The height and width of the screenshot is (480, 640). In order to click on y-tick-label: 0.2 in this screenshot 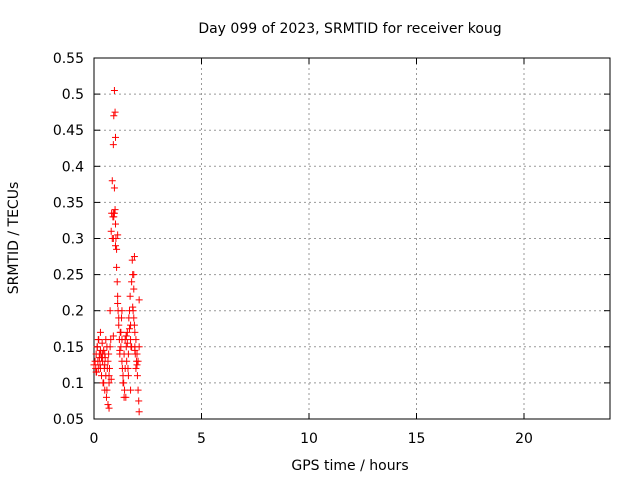, I will do `click(73, 312)`.